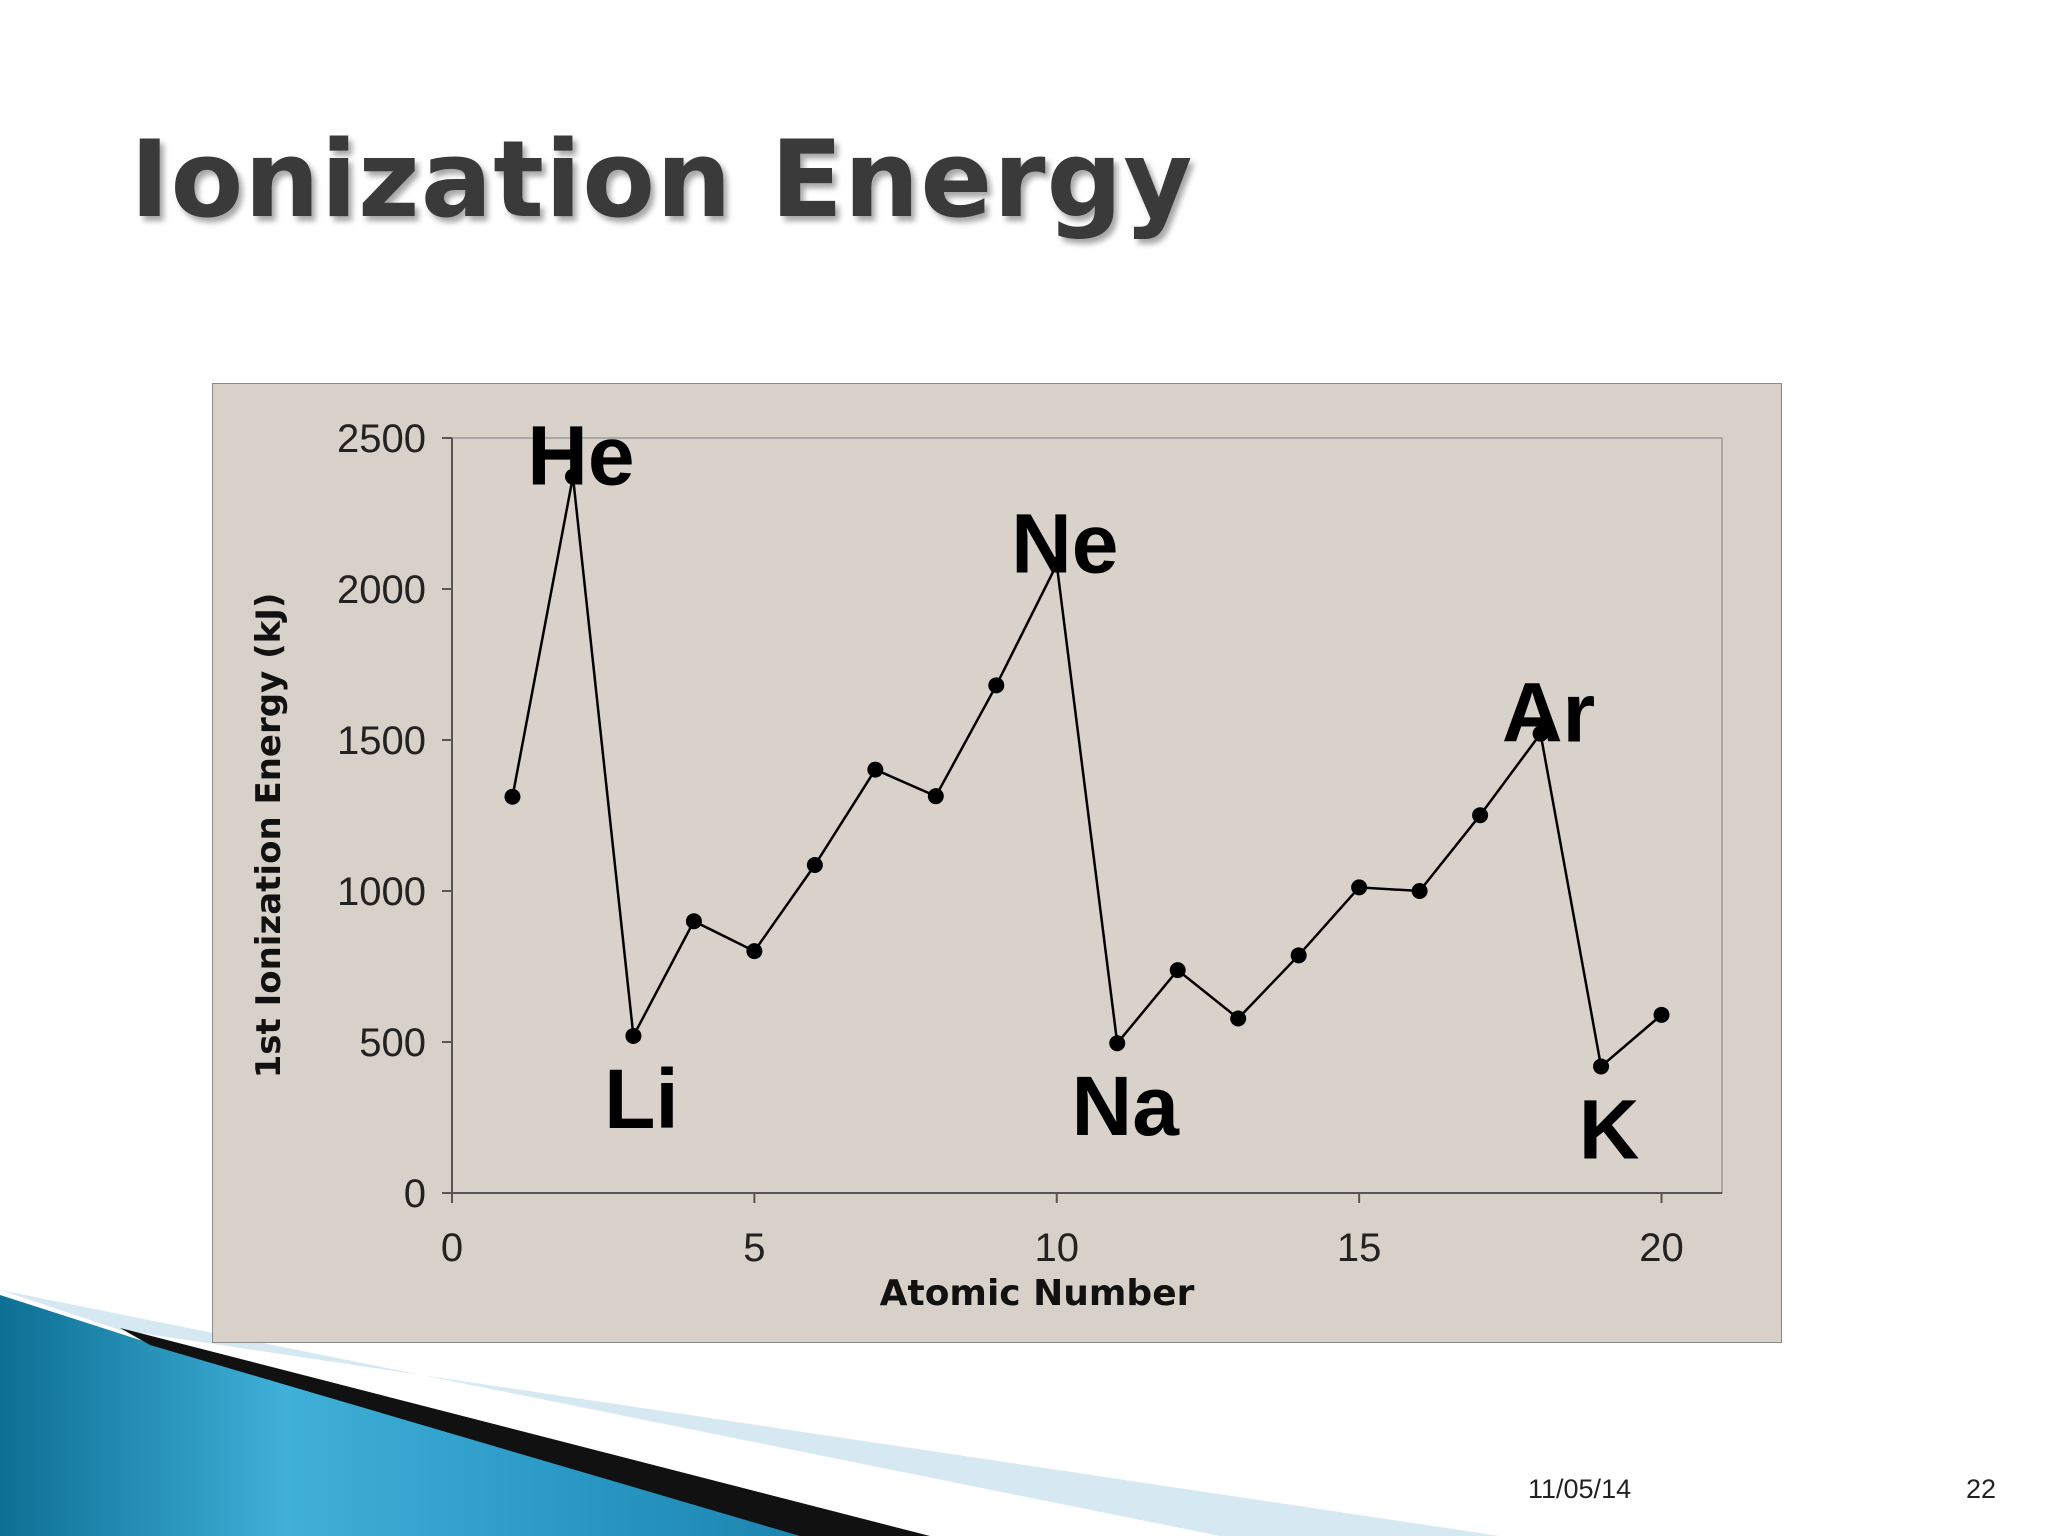 This screenshot has width=2048, height=1536. Describe the element at coordinates (381, 741) in the screenshot. I see `y-tick-label: 1500` at that location.